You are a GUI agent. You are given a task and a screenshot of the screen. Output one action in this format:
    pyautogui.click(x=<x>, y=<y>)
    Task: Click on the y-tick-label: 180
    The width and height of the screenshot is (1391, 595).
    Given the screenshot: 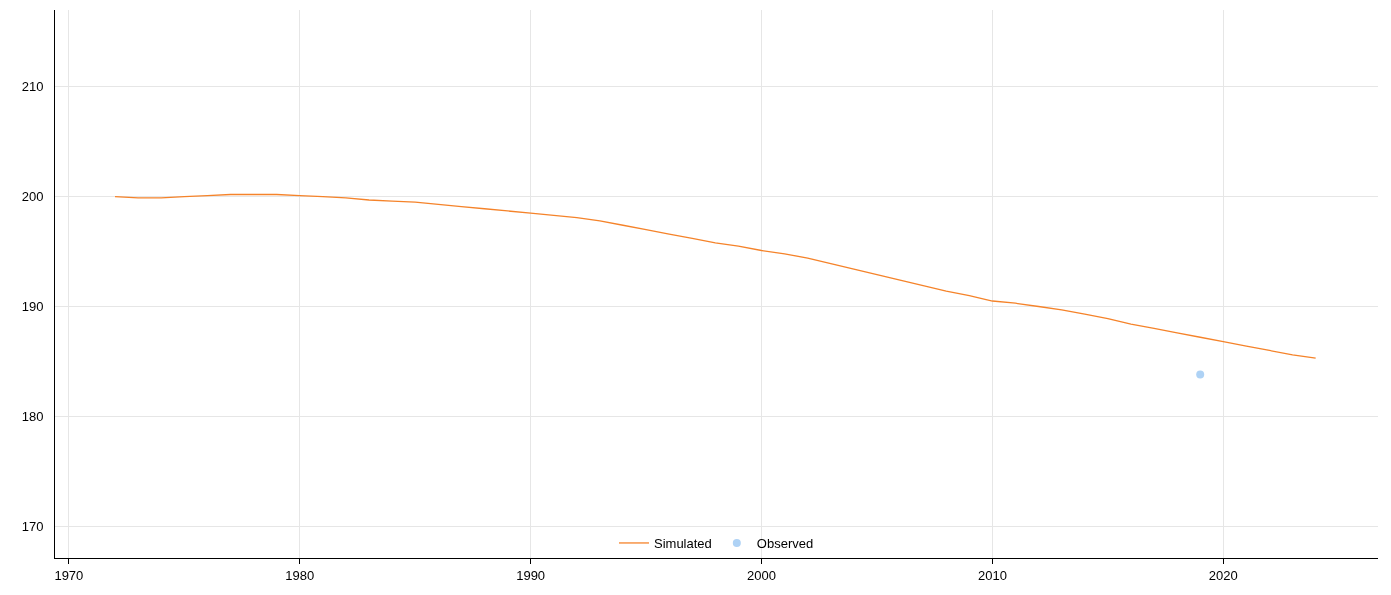 What is the action you would take?
    pyautogui.click(x=32, y=416)
    